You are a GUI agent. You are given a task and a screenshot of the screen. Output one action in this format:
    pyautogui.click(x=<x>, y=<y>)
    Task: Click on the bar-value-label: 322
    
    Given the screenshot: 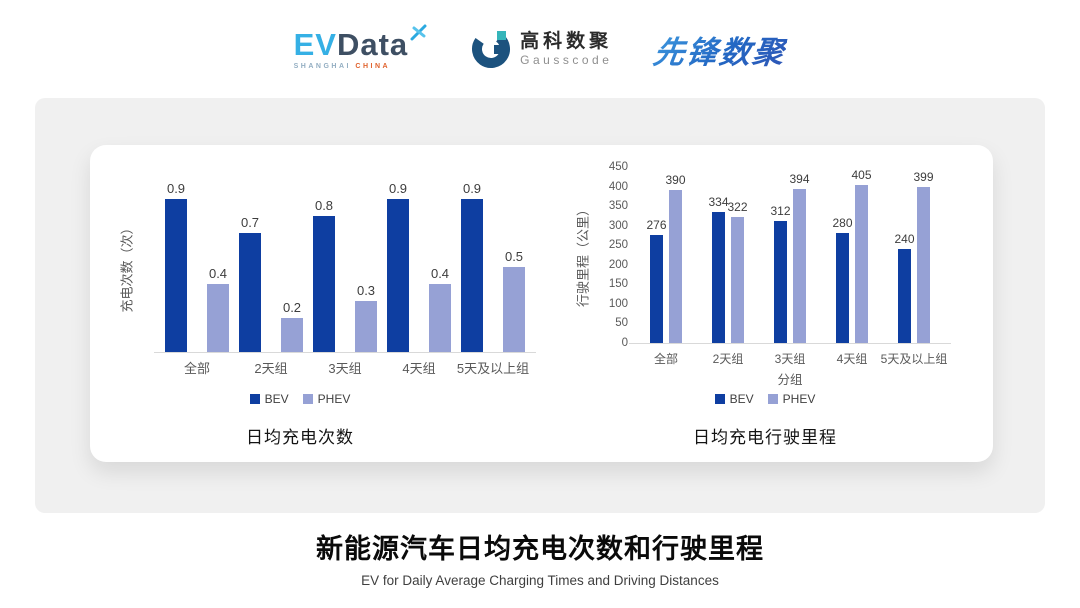 What is the action you would take?
    pyautogui.click(x=737, y=207)
    